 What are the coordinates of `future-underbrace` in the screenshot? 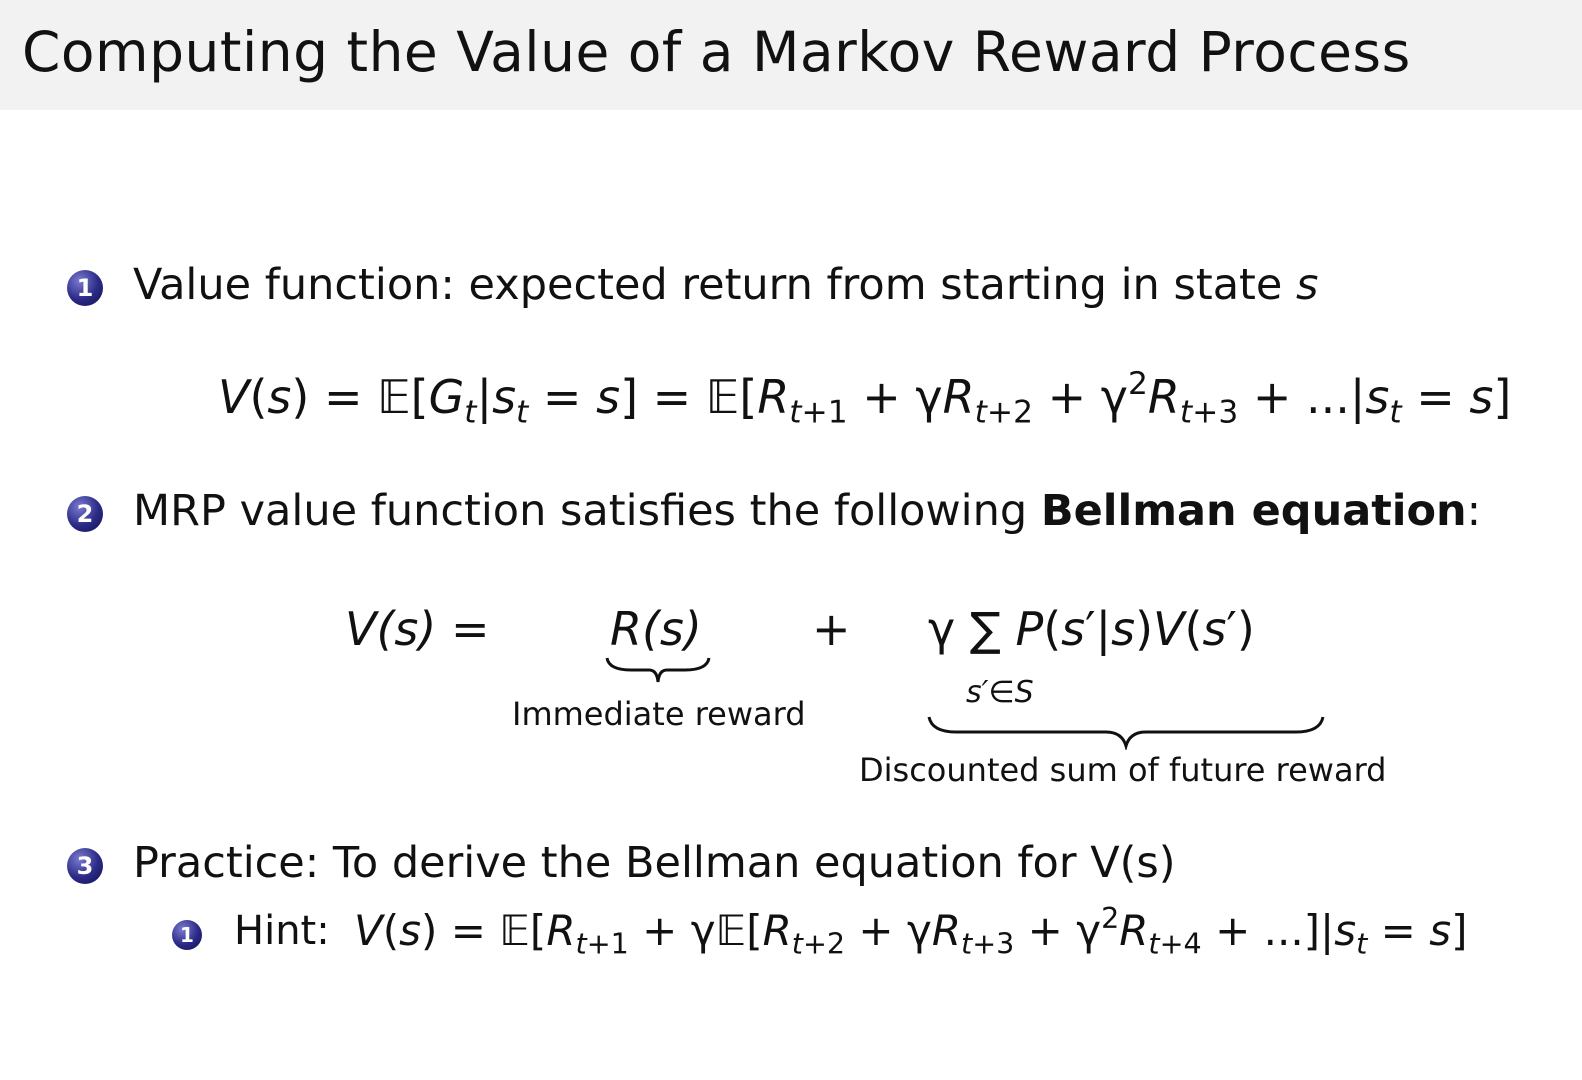 It's located at (1126, 733).